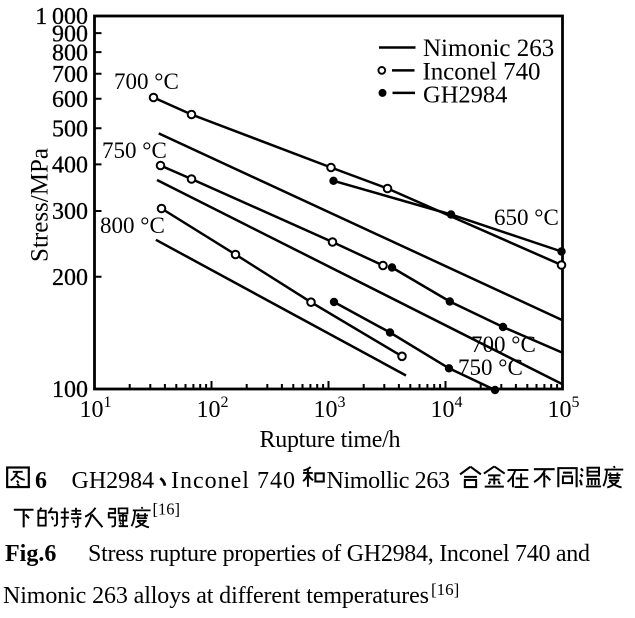  Describe the element at coordinates (61, 17) in the screenshot. I see `svg-text: 1 000` at that location.